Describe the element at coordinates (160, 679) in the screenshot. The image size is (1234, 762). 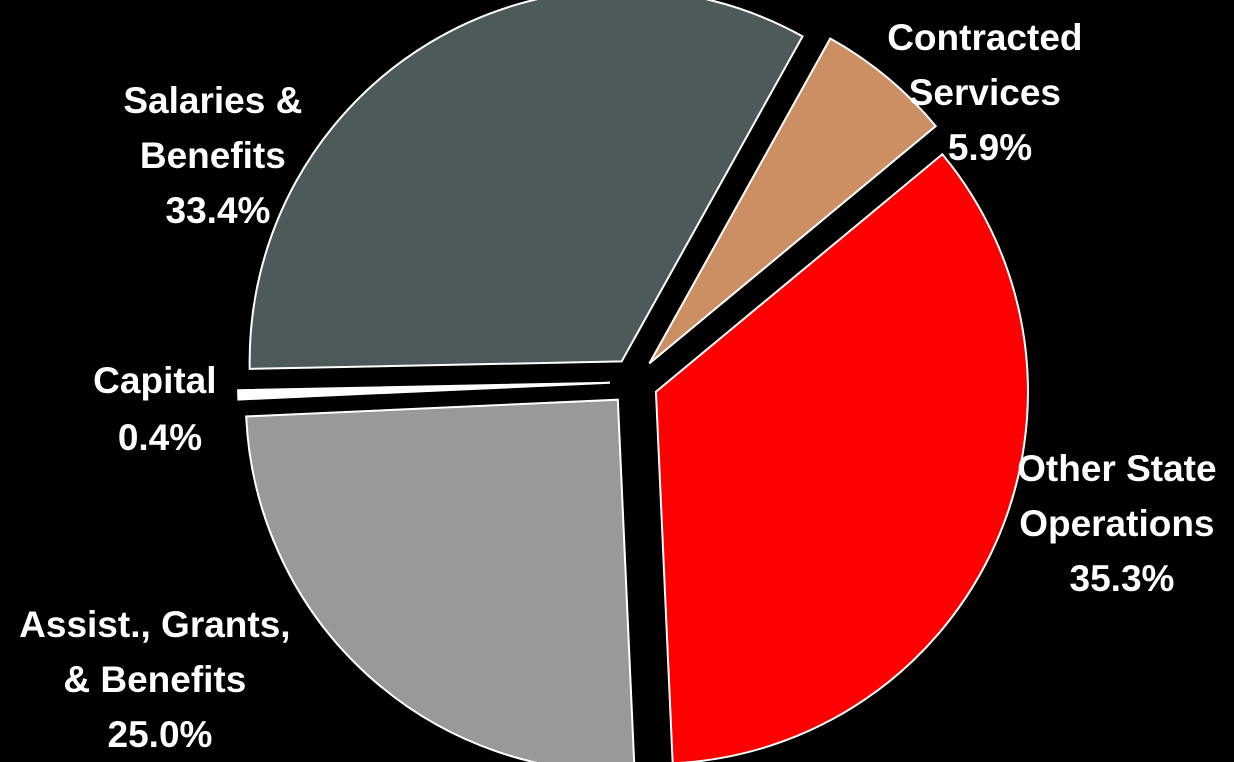
I see `slice-label-assist-grants-benefits: Assist., Grants, & Benefits 25.0%` at that location.